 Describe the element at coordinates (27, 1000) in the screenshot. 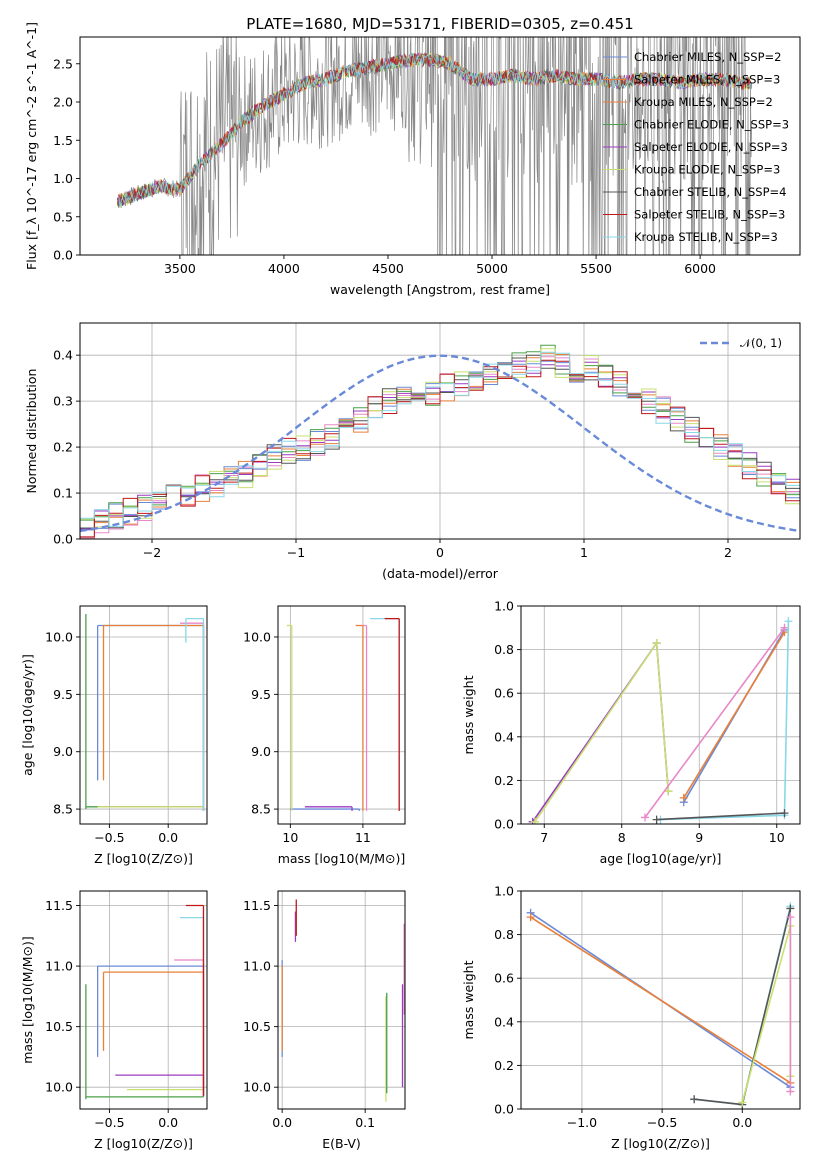

I see `y-axis-label: mass [log10(M/M⊙)]` at that location.